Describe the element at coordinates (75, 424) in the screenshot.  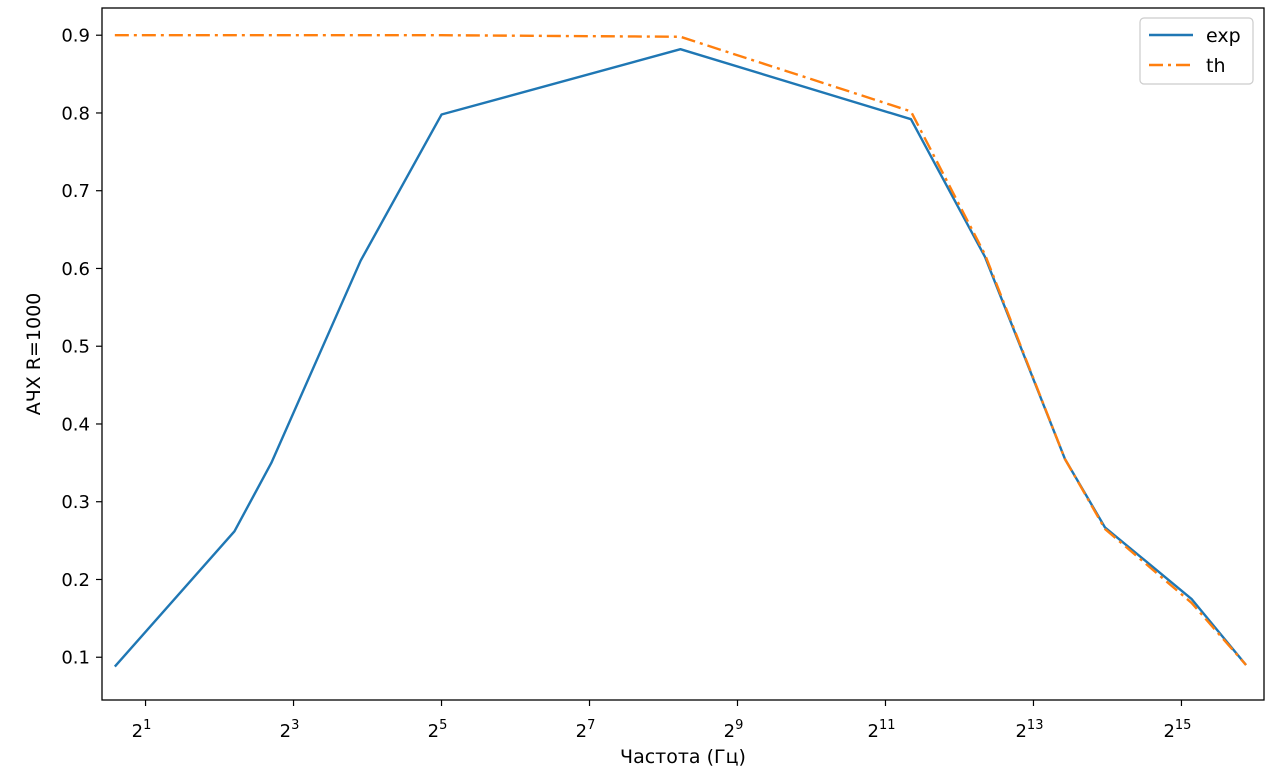
I see `y-tick-label: 0.4` at that location.